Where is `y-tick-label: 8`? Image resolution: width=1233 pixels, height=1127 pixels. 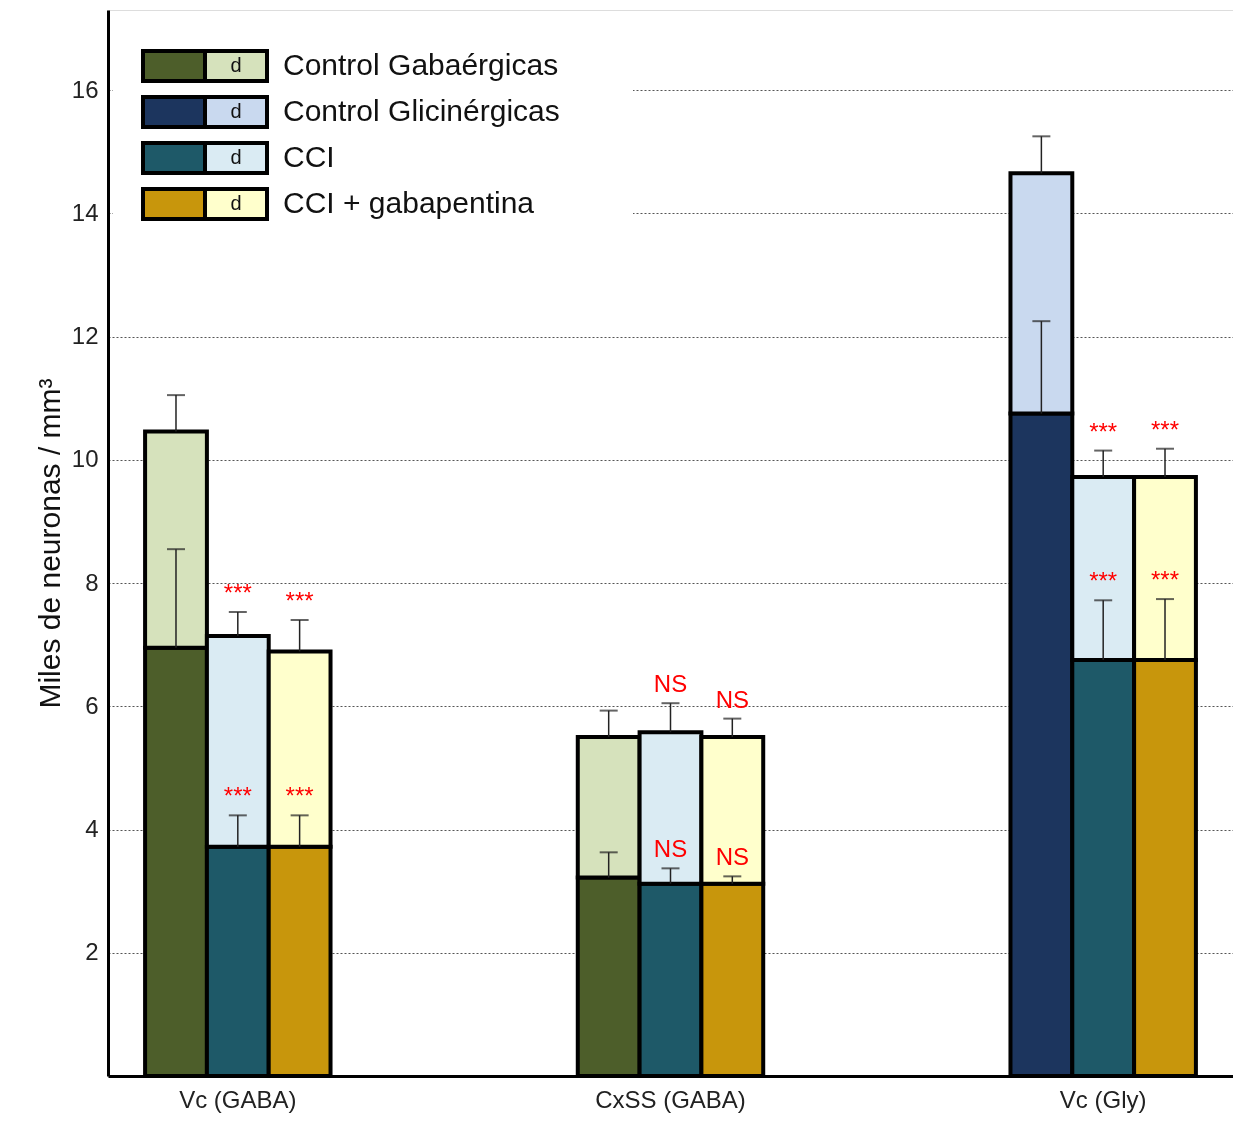
y-tick-label: 8 is located at coordinates (92, 582).